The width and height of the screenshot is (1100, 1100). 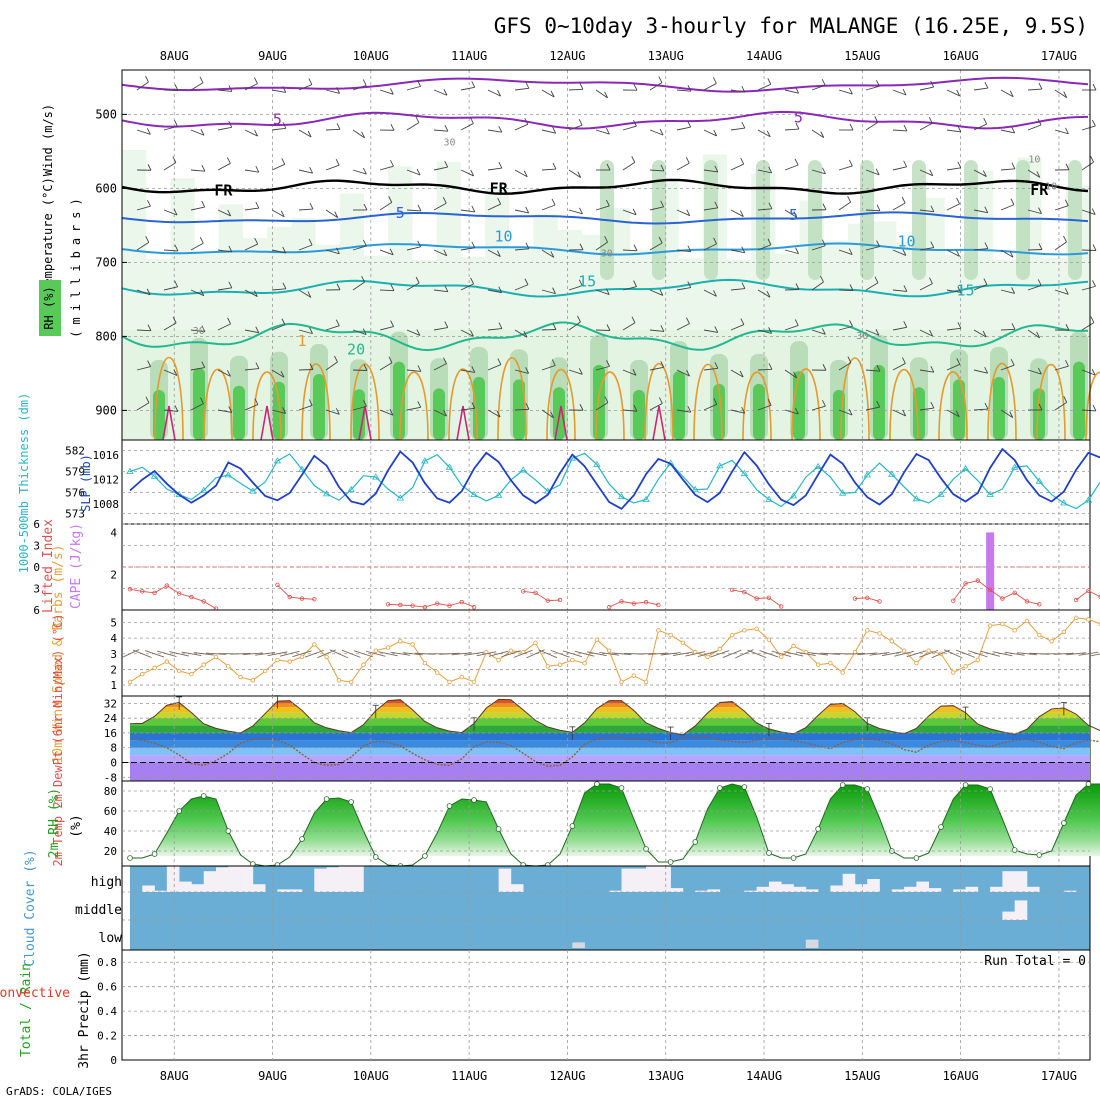 I want to click on credit: GrADS: COLA/IGES, so click(x=59, y=1091).